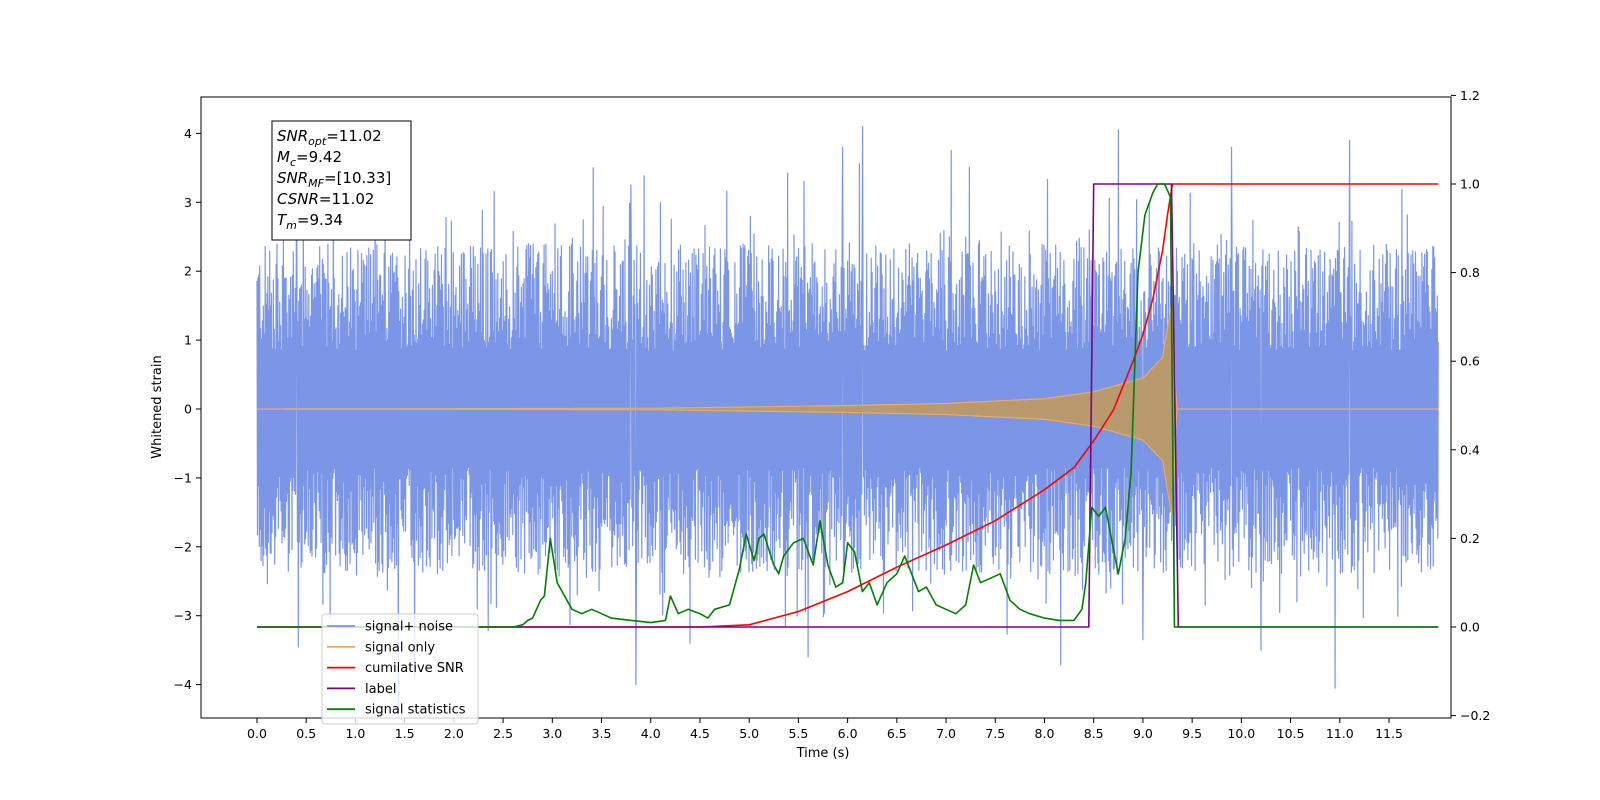 Image resolution: width=1600 pixels, height=800 pixels. I want to click on y-tick-label: 3, so click(188, 202).